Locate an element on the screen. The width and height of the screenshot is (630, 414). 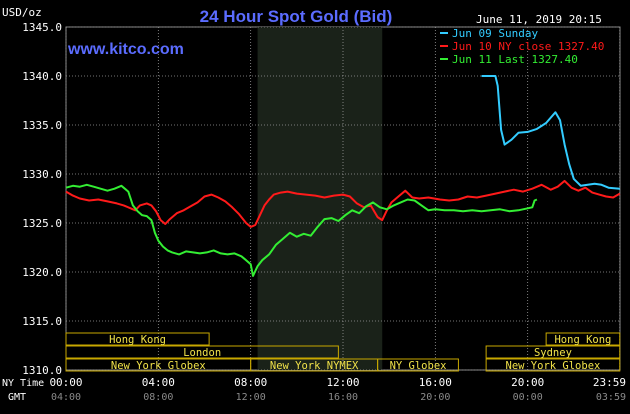
gmt-tick-label: 08:00 is located at coordinates (158, 397).